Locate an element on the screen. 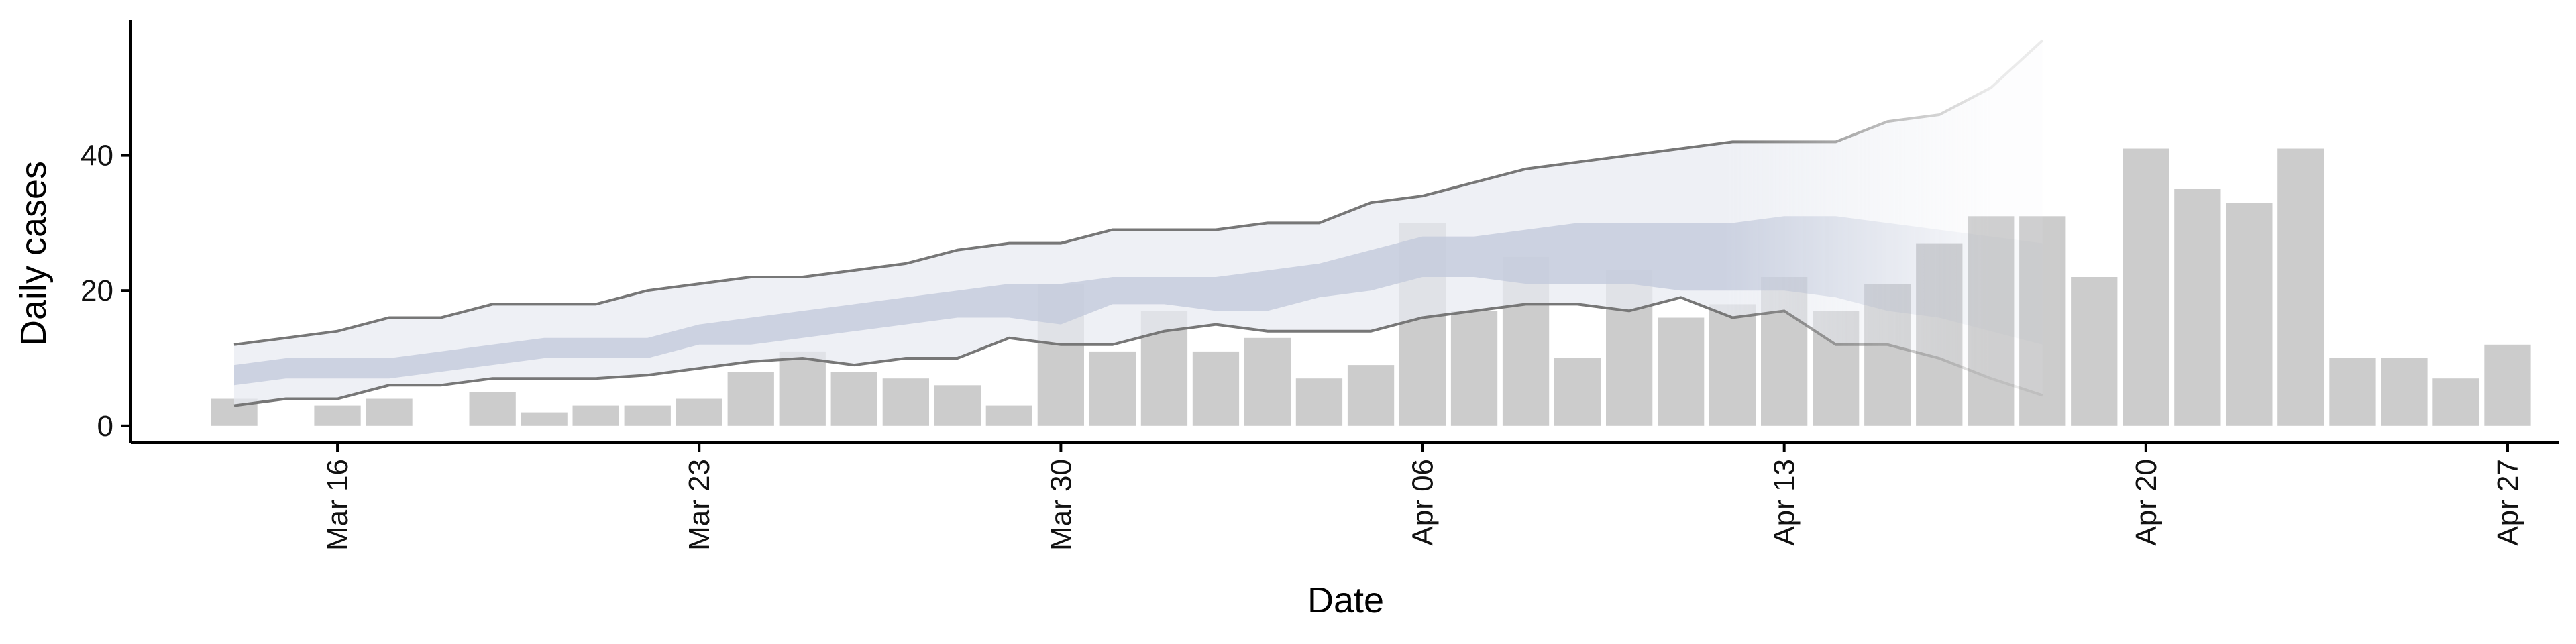  y-tick-label: 0 is located at coordinates (105, 426).